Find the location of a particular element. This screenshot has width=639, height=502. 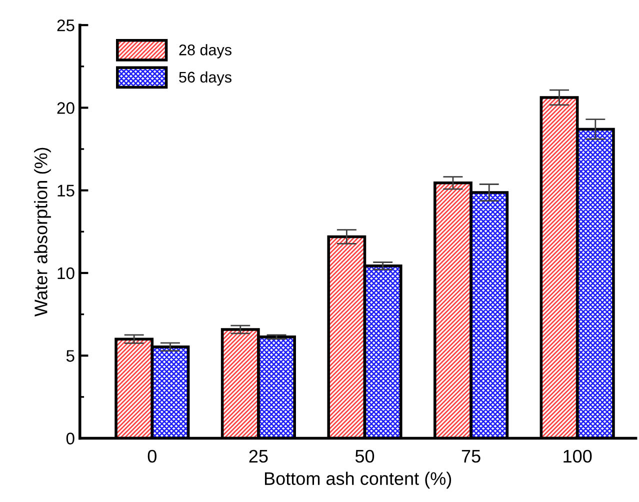

x-axis-title: Bottom ash content (%) is located at coordinates (358, 480).